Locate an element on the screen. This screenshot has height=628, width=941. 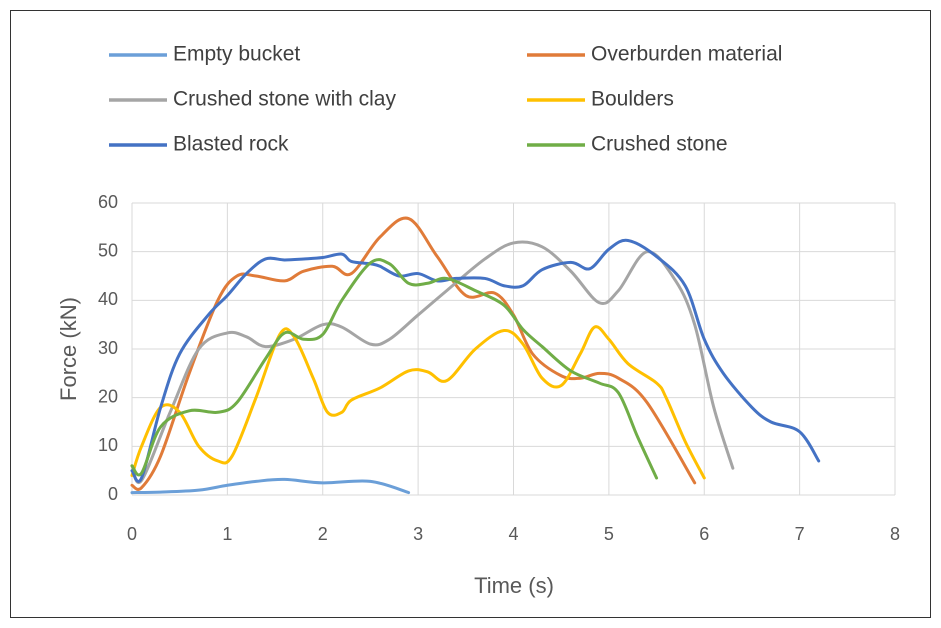
legend-label: Empty bucket is located at coordinates (236, 54).